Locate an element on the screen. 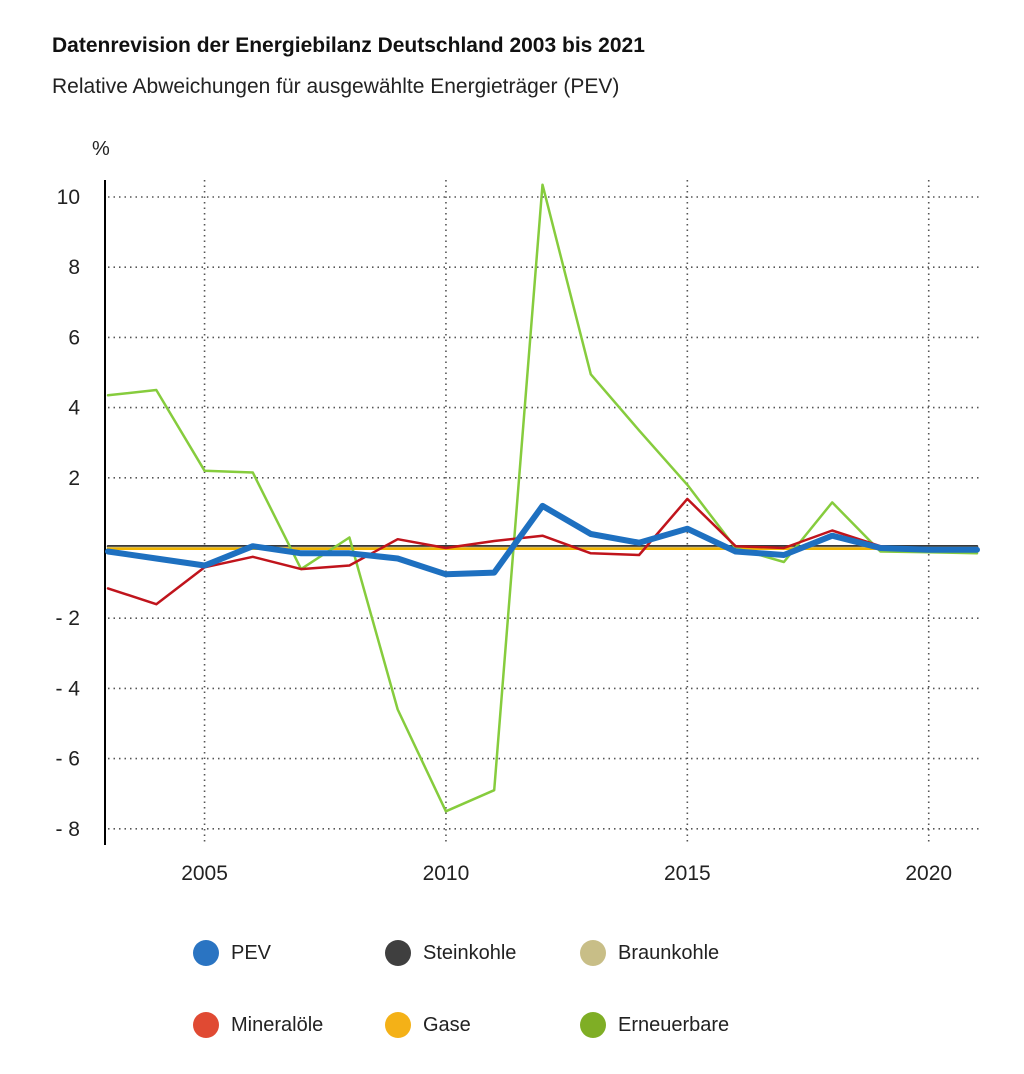  legend-item: Steinkohle is located at coordinates (450, 953).